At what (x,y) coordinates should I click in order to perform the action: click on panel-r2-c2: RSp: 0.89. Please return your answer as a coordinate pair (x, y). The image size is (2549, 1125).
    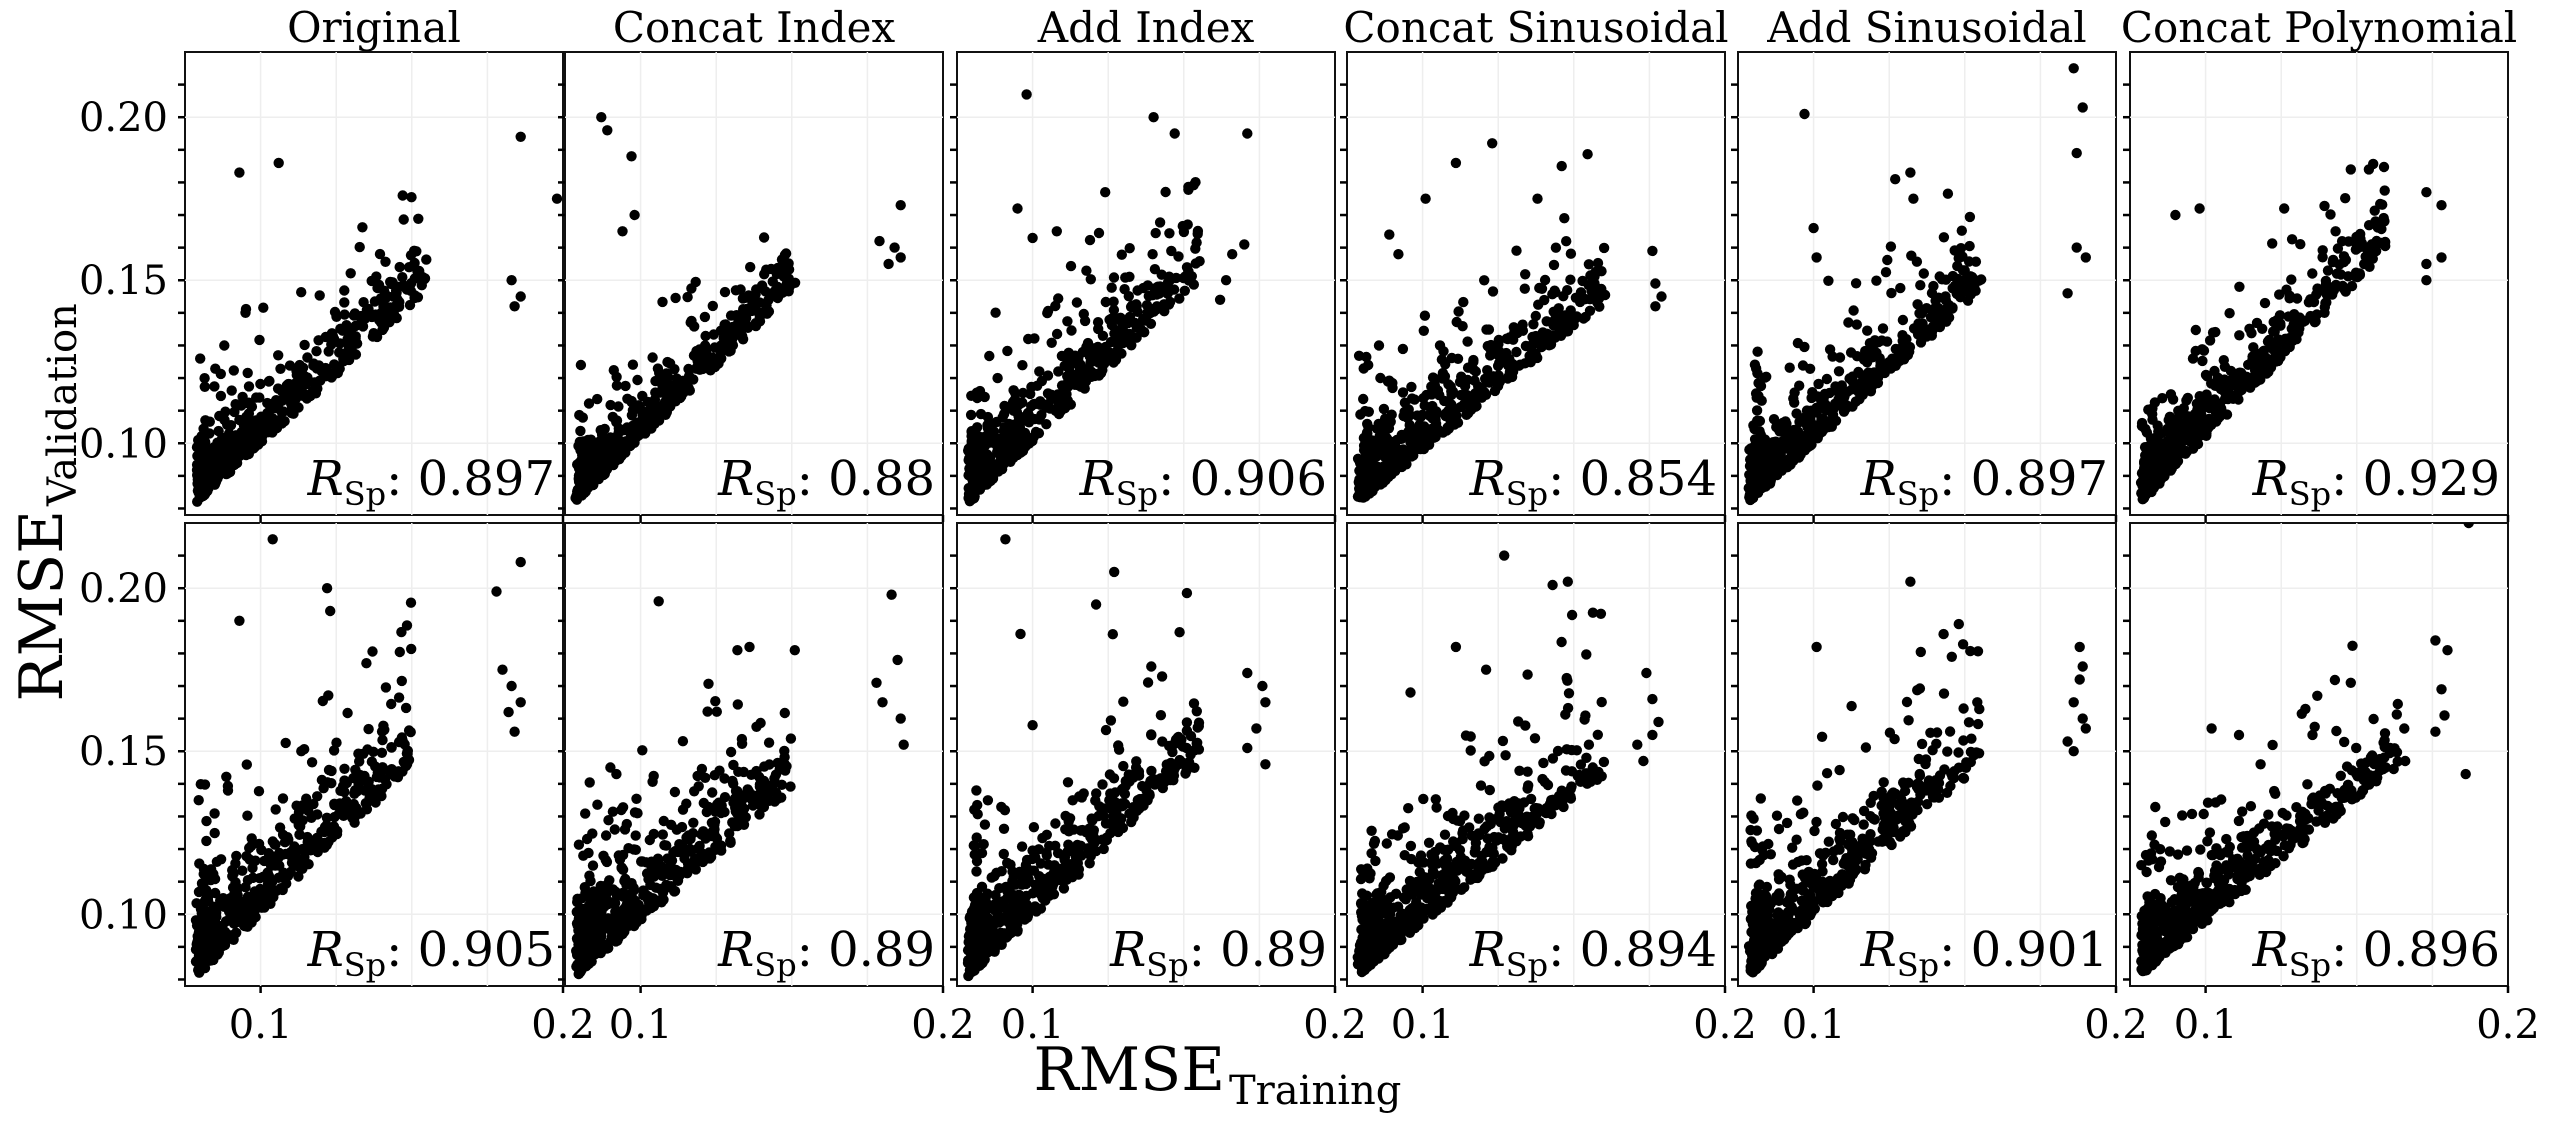
    Looking at the image, I should click on (751, 757).